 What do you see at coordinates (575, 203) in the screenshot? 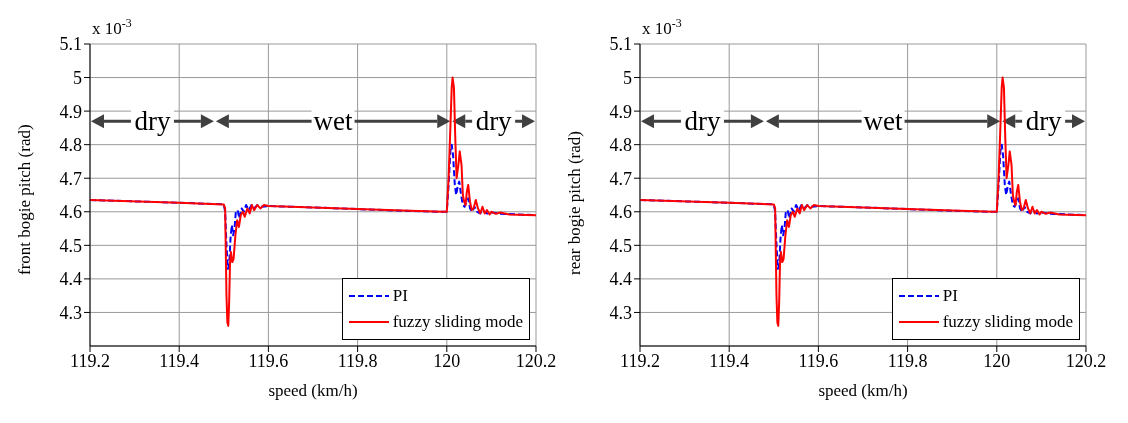
I see `y-axis-title: rear bogie pitch (rad)` at bounding box center [575, 203].